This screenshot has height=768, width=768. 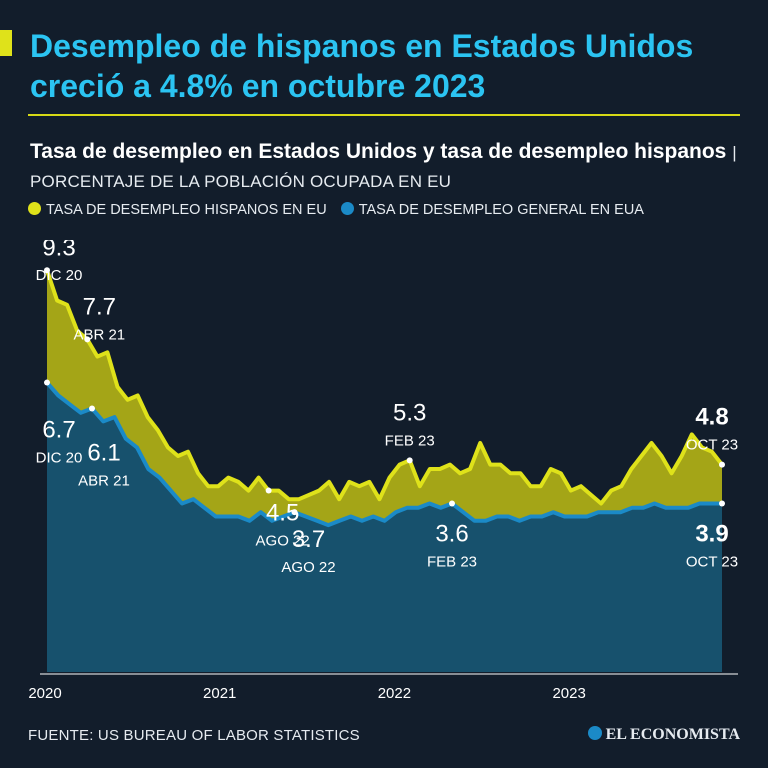 What do you see at coordinates (99, 306) in the screenshot?
I see `annotation-value: 7.7` at bounding box center [99, 306].